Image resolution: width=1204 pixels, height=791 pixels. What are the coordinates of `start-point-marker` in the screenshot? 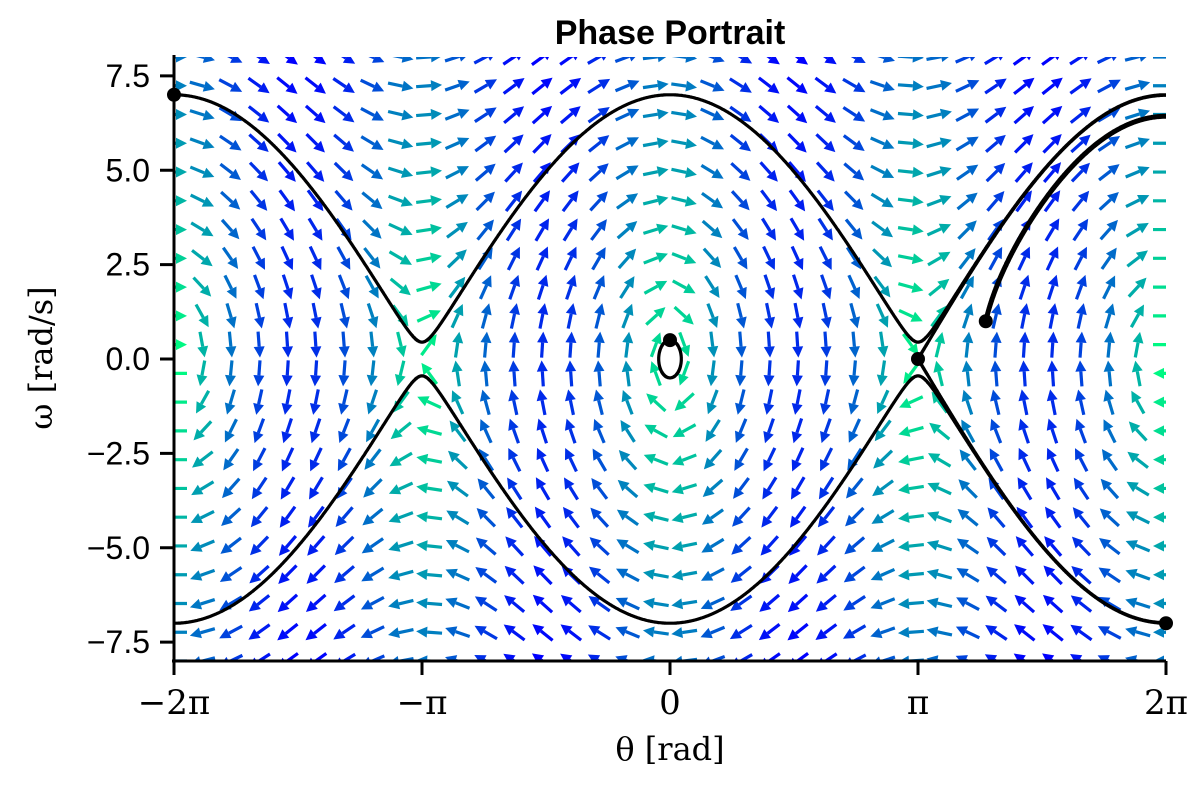 It's located at (985, 321).